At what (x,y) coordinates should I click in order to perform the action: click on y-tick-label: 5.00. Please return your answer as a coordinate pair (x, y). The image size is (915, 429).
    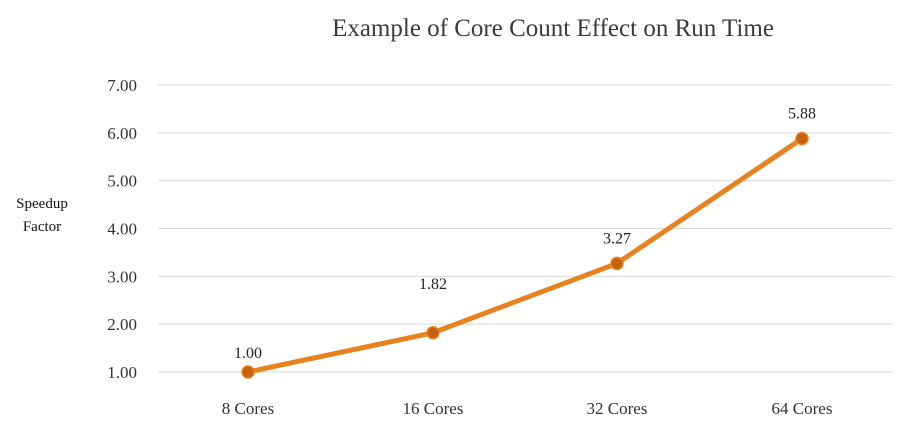
    Looking at the image, I should click on (122, 181).